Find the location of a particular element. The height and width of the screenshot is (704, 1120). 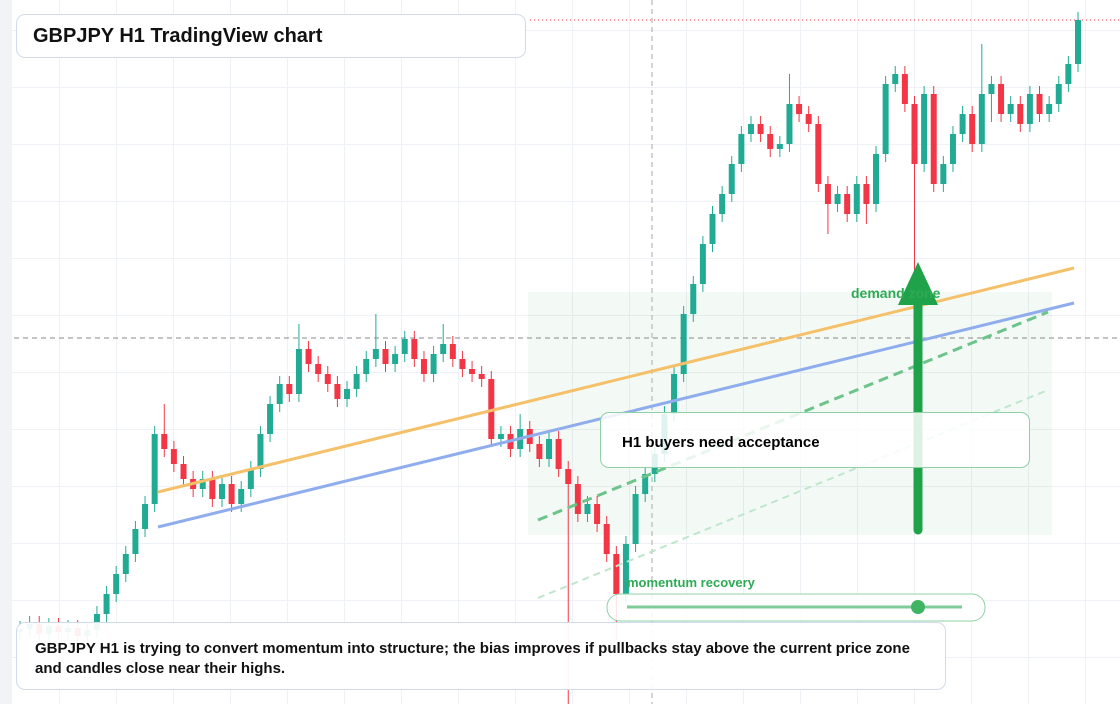

annotation: momentum recovery is located at coordinates (691, 582).